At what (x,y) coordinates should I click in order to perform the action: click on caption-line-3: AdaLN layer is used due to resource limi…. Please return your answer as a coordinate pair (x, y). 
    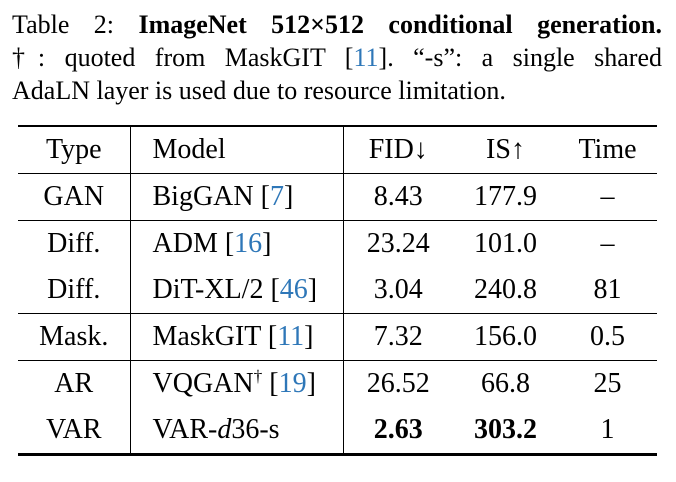
    Looking at the image, I should click on (259, 90).